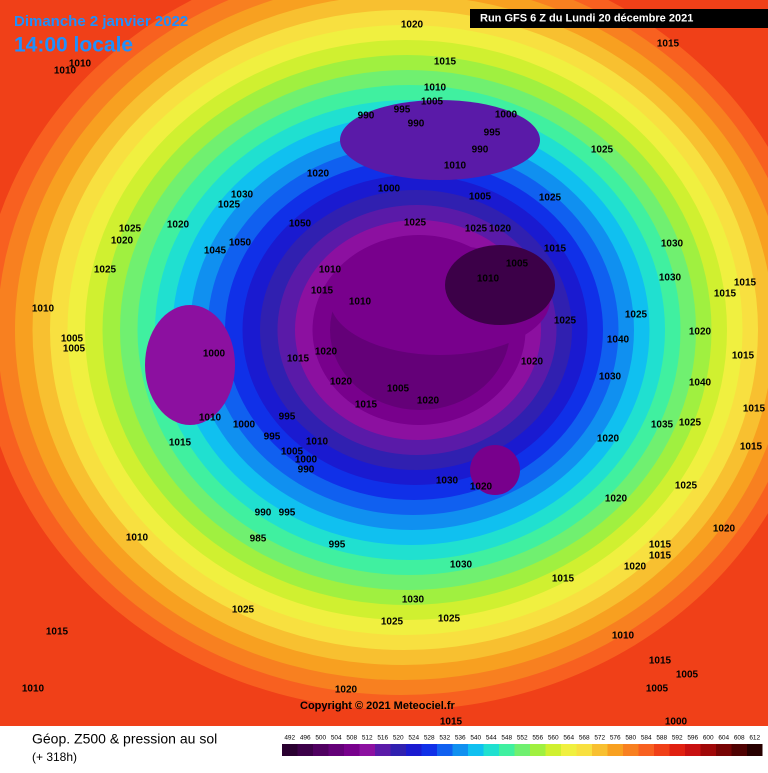 This screenshot has width=768, height=773. What do you see at coordinates (398, 738) in the screenshot?
I see `legend-label: 520` at bounding box center [398, 738].